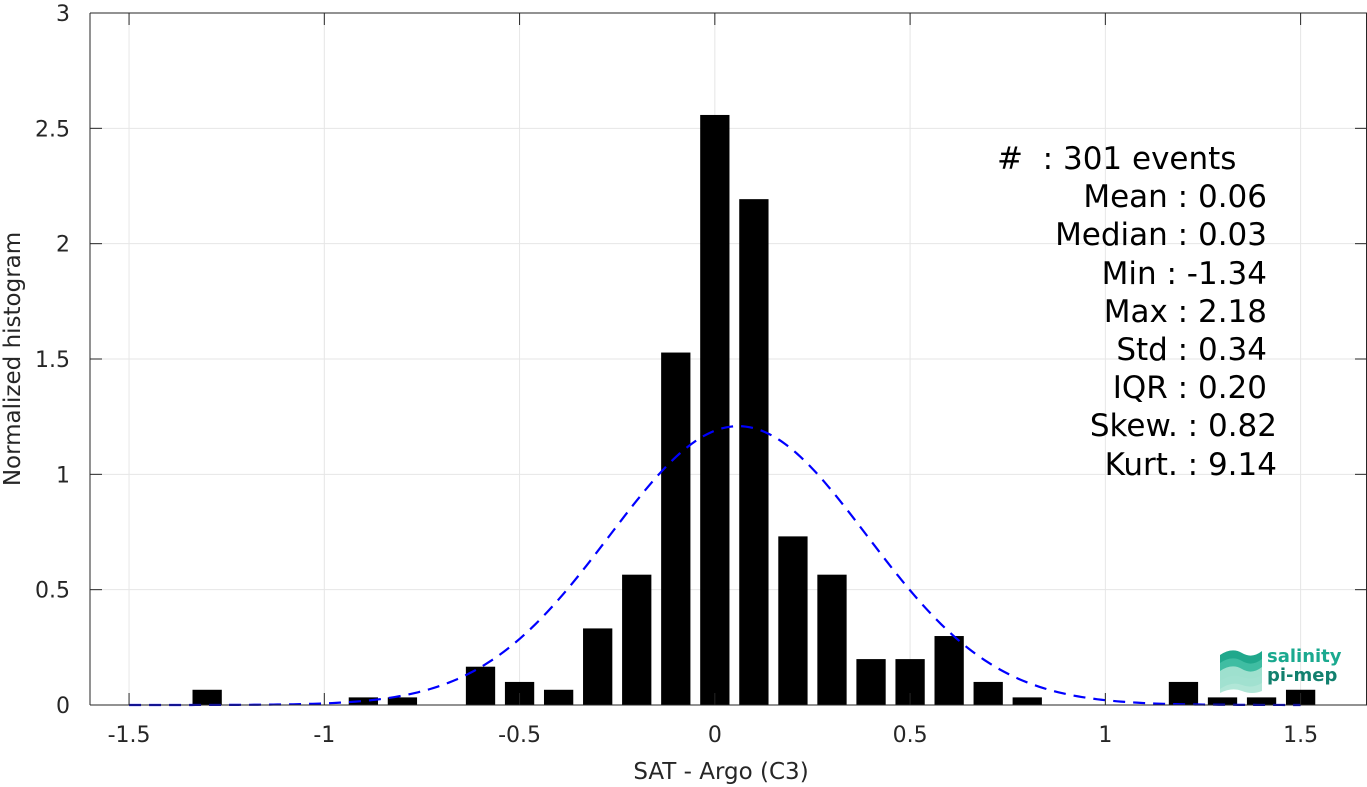  Describe the element at coordinates (1161, 235) in the screenshot. I see `stat-median: Median : 0.03` at that location.